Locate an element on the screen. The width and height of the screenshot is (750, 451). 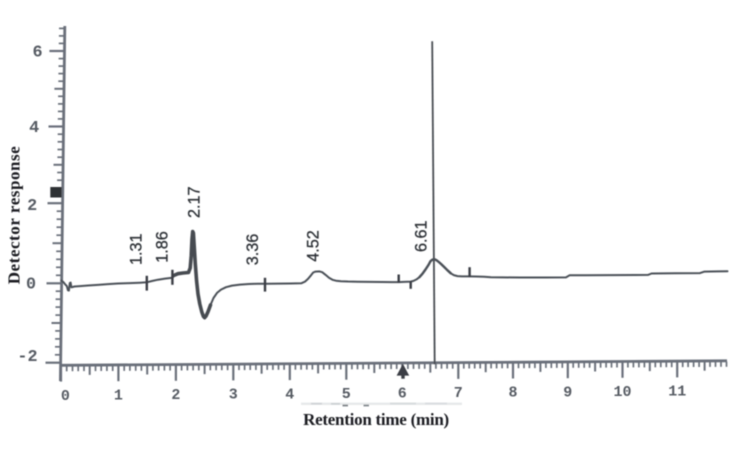
svg-text: 1.31 is located at coordinates (137, 250).